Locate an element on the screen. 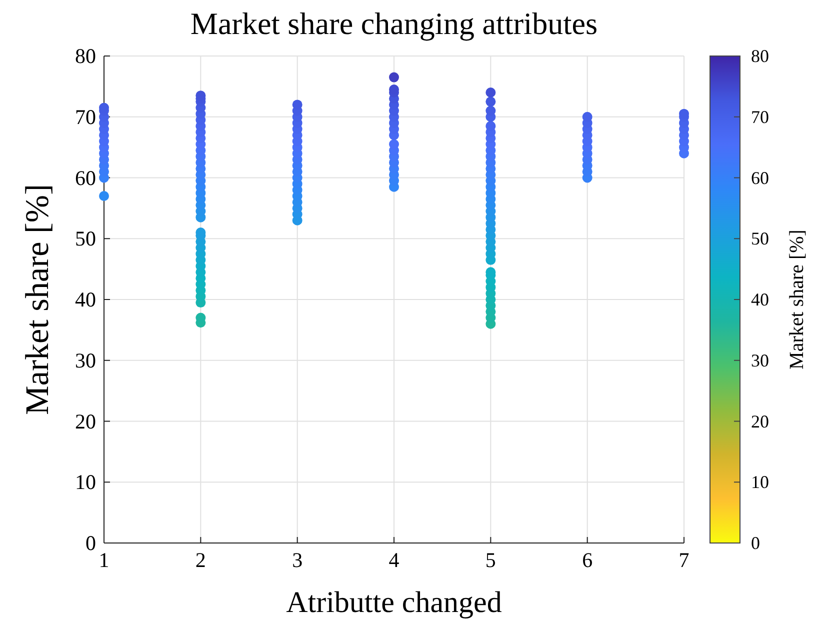 Image resolution: width=815 pixels, height=628 pixels. x-tick-label: 2 is located at coordinates (200, 560).